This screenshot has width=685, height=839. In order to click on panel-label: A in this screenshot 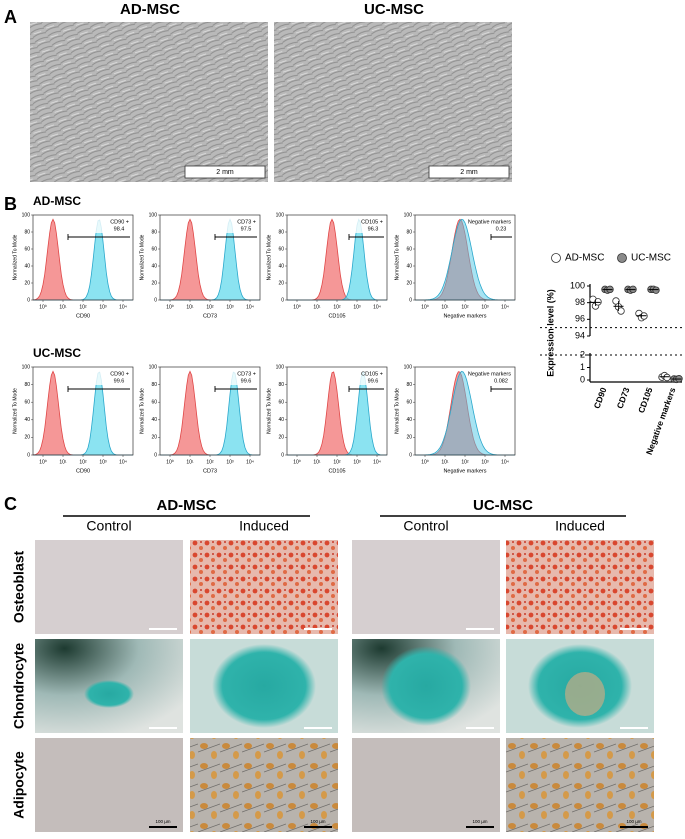, I will do `click(10, 17)`.